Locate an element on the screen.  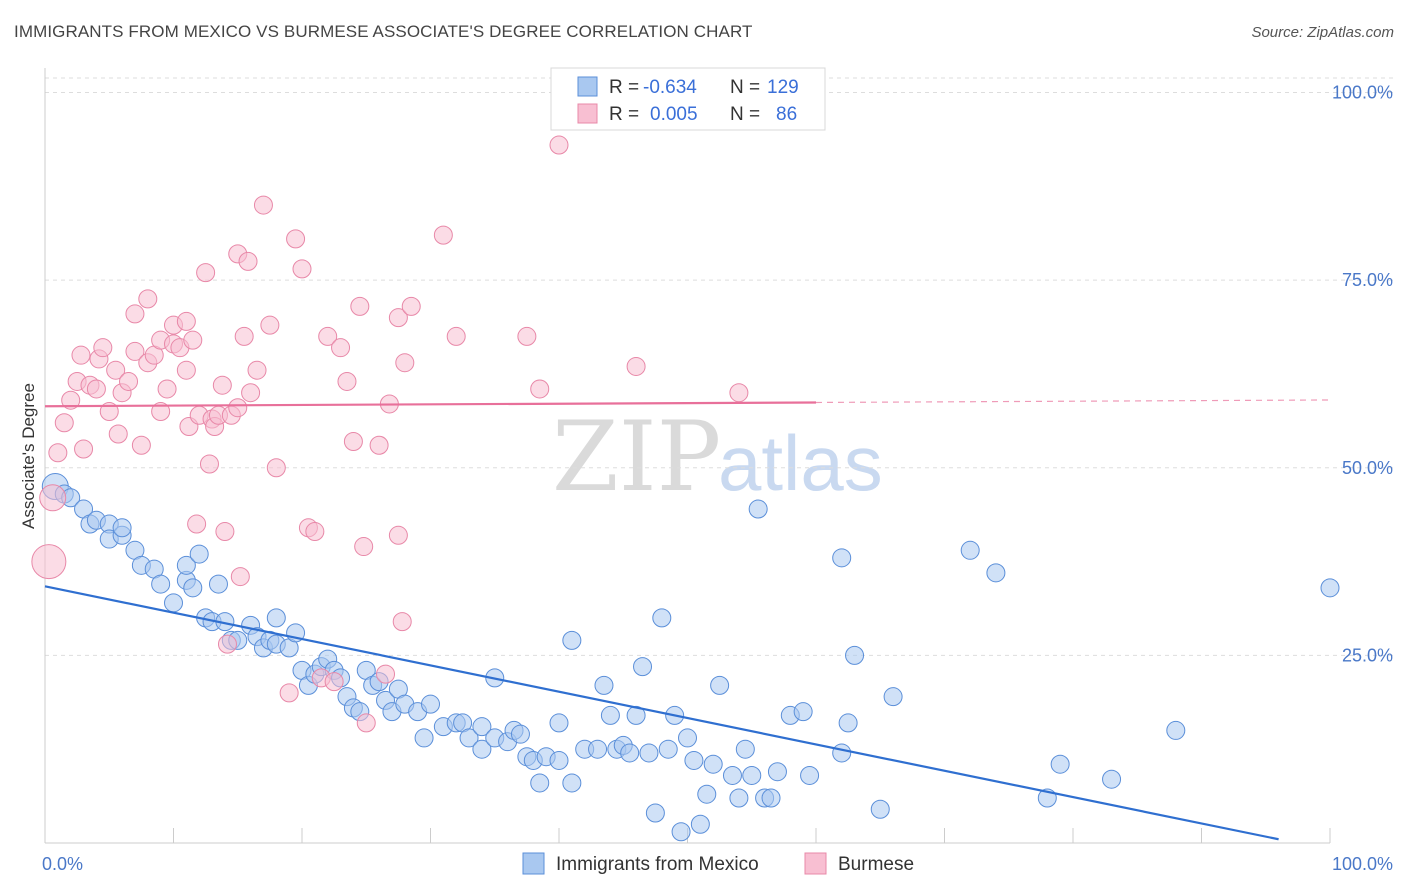
trendline-burmese is located at coordinates (430, 404).